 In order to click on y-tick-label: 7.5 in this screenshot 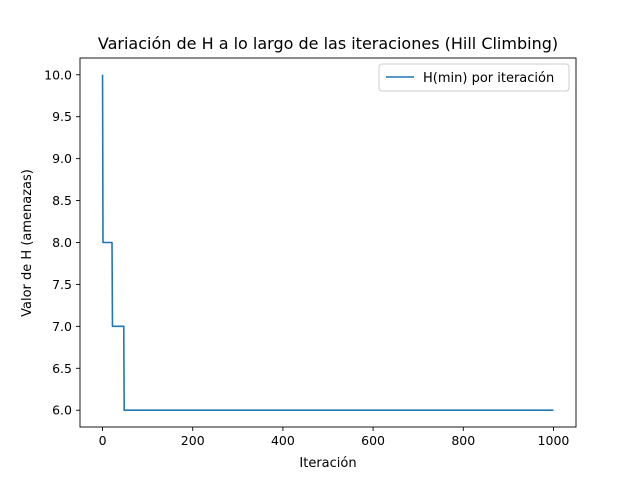, I will do `click(62, 284)`.